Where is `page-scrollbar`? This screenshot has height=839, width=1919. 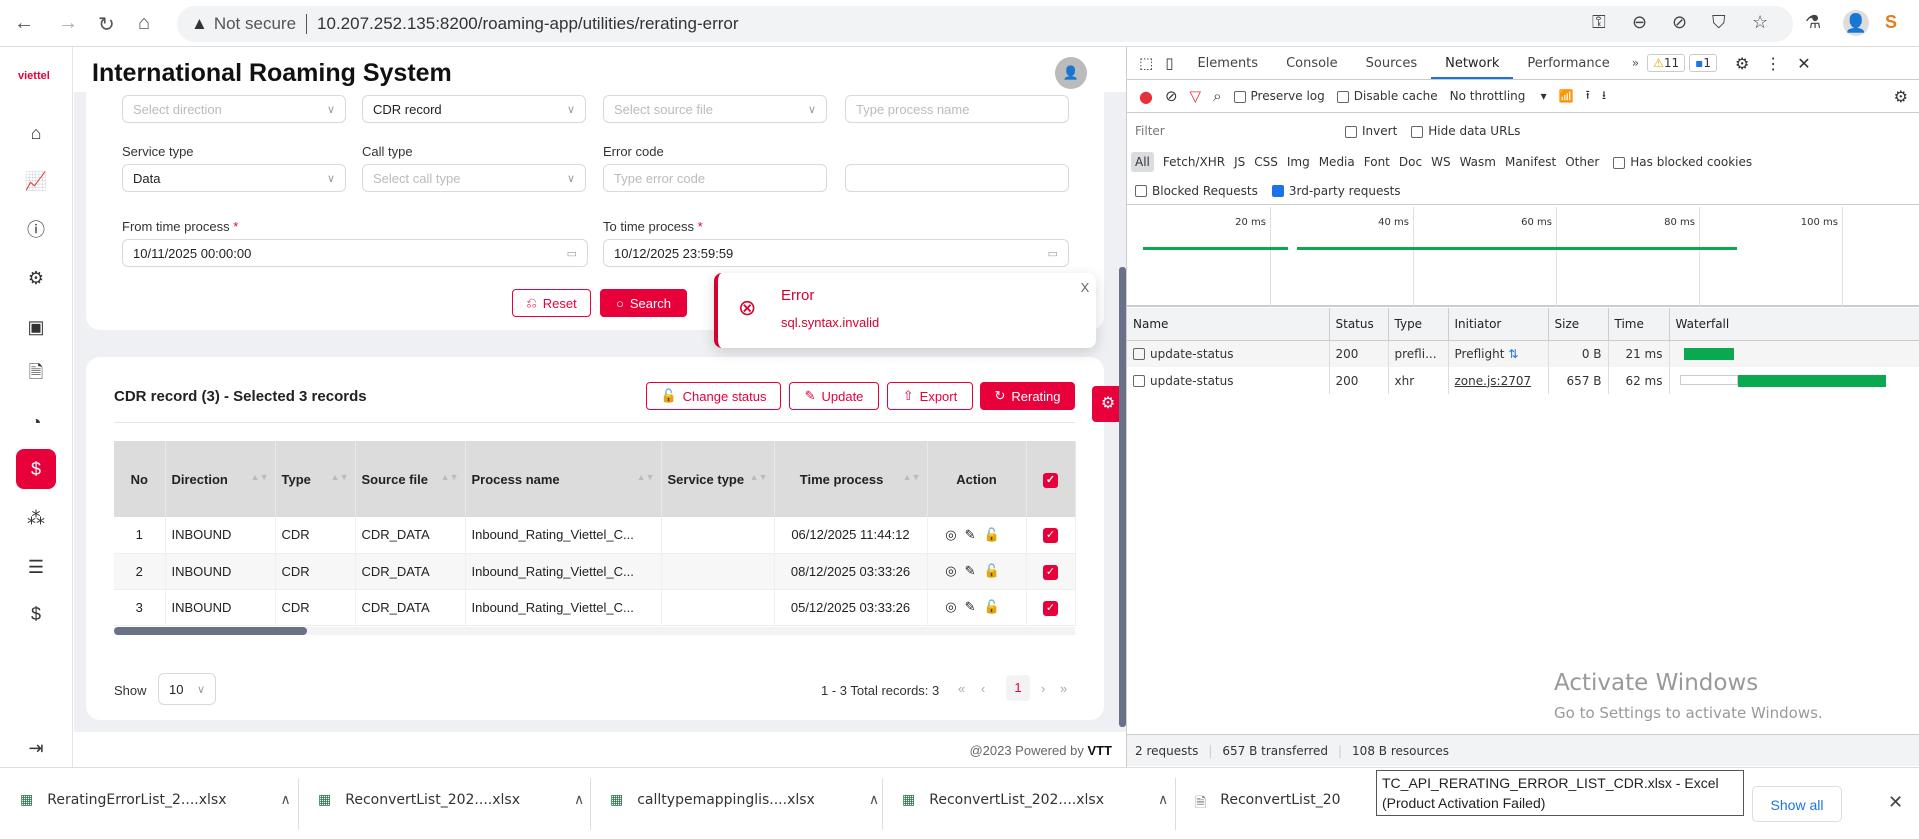
page-scrollbar is located at coordinates (1122, 497).